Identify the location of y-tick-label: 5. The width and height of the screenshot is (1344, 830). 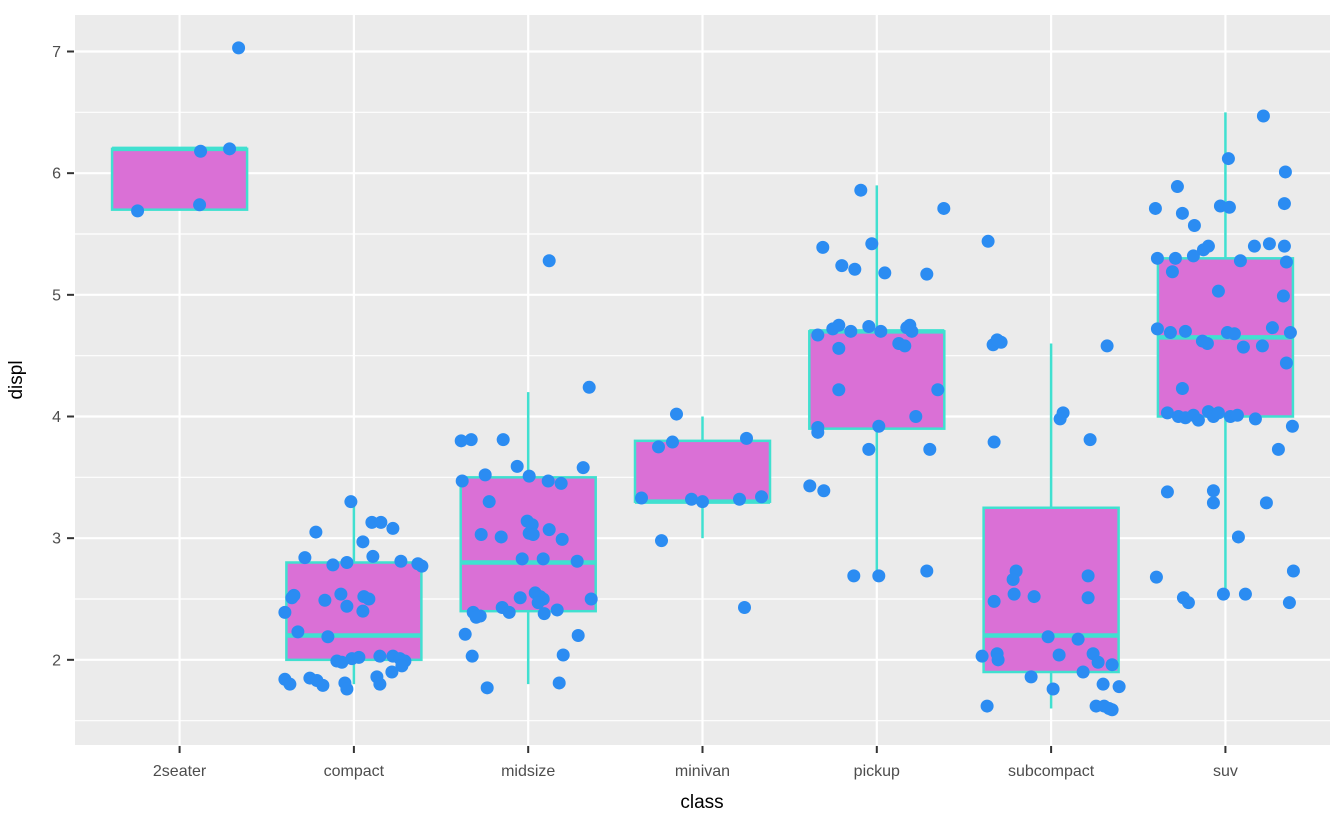
(56, 295).